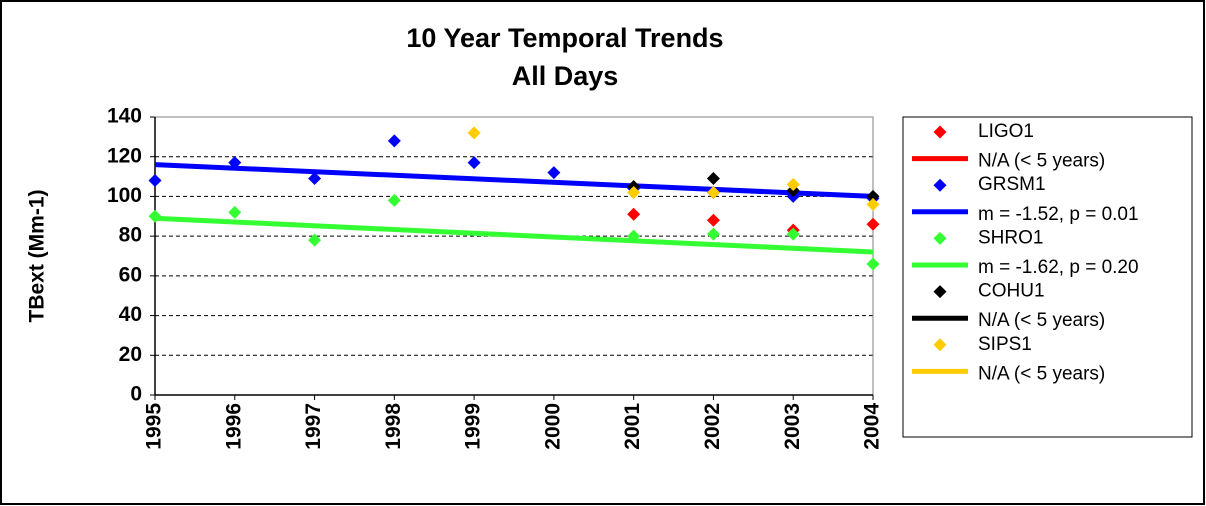  I want to click on legend-label: LIGO1, so click(1006, 131).